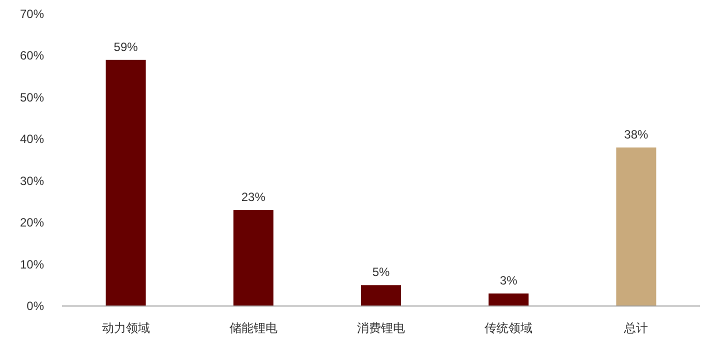  What do you see at coordinates (253, 197) in the screenshot?
I see `data-label: 23%` at bounding box center [253, 197].